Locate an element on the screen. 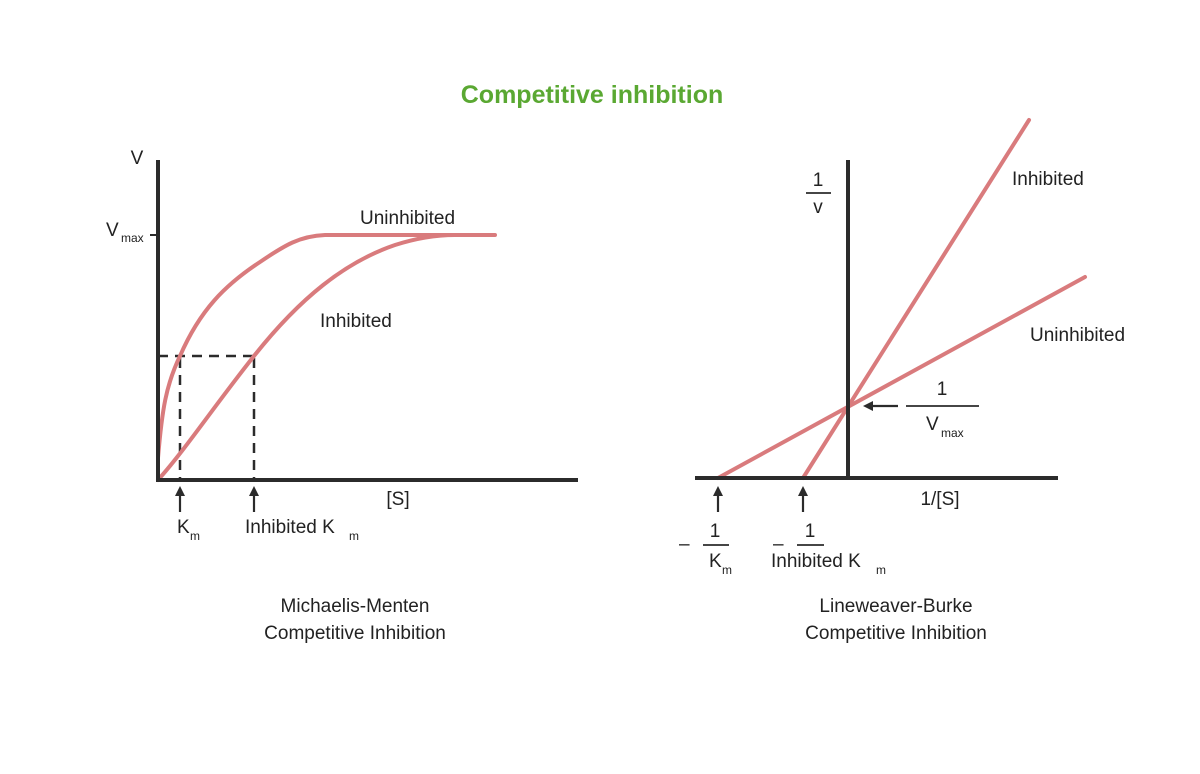 Image resolution: width=1200 pixels, height=774 pixels. mm-uninhibited-label: Uninhibited is located at coordinates (407, 218).